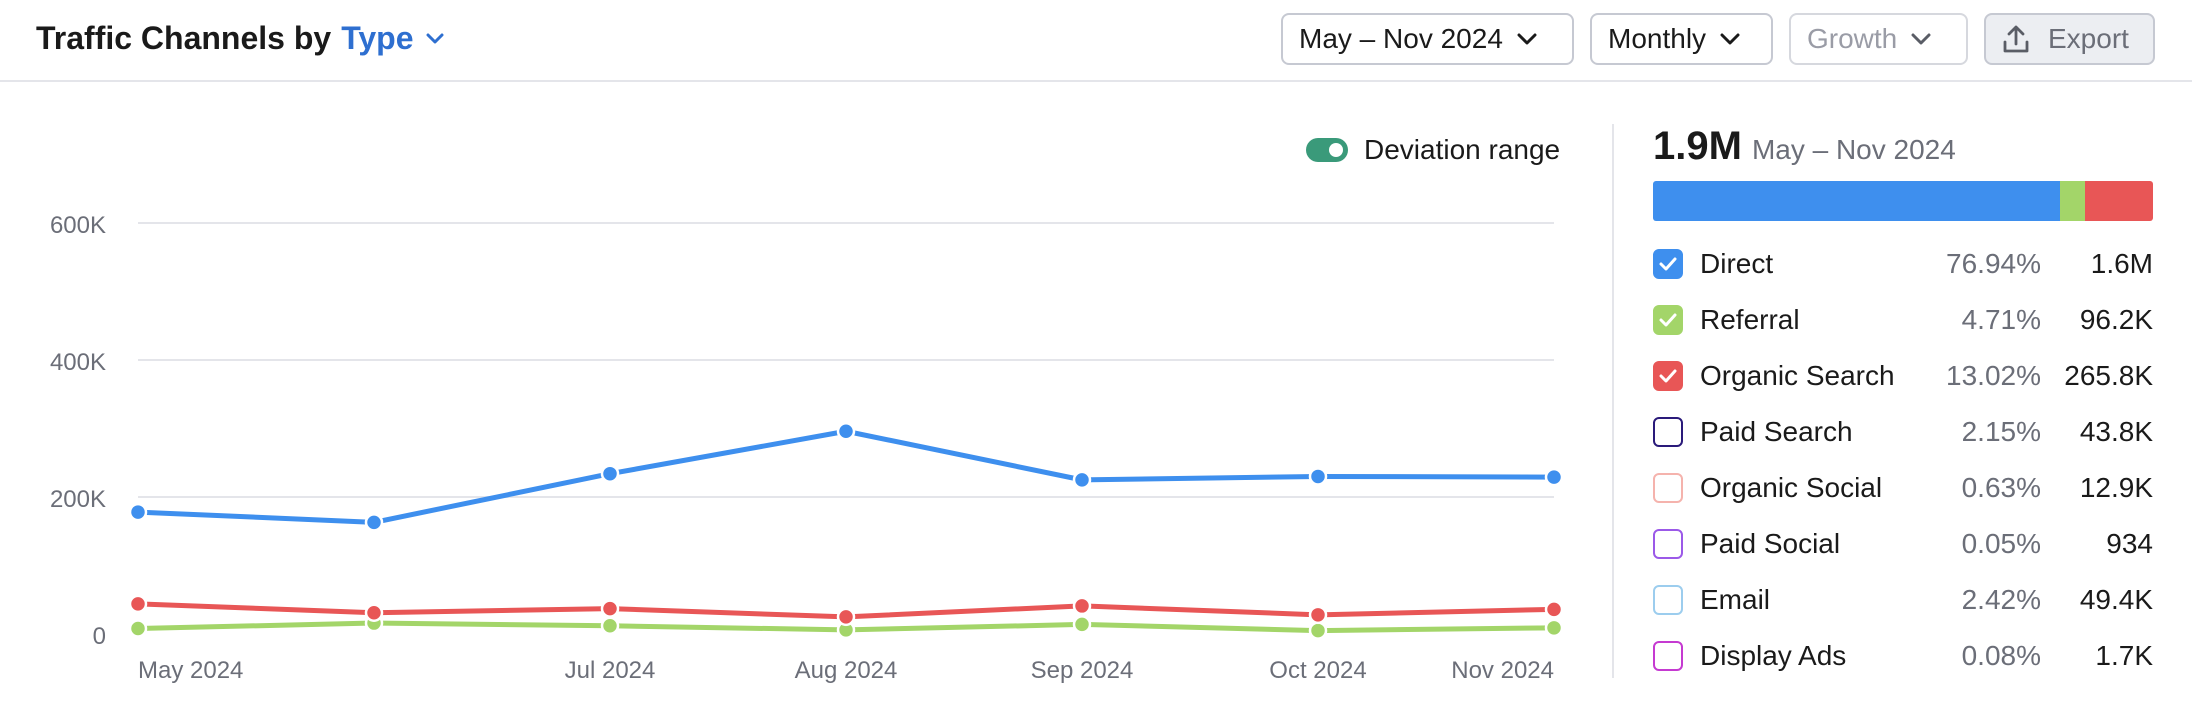 The width and height of the screenshot is (2192, 716). What do you see at coordinates (1750, 319) in the screenshot?
I see `channel-label: Referral` at bounding box center [1750, 319].